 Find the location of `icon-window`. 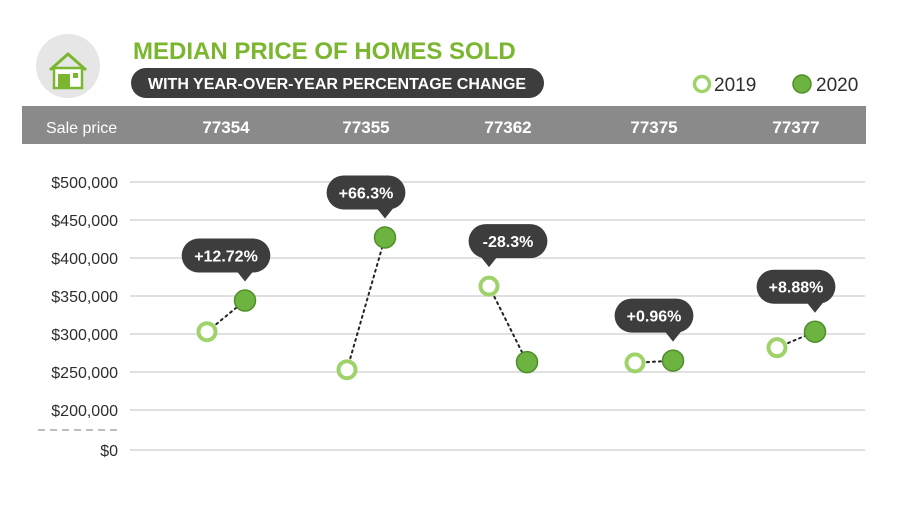

icon-window is located at coordinates (75, 75).